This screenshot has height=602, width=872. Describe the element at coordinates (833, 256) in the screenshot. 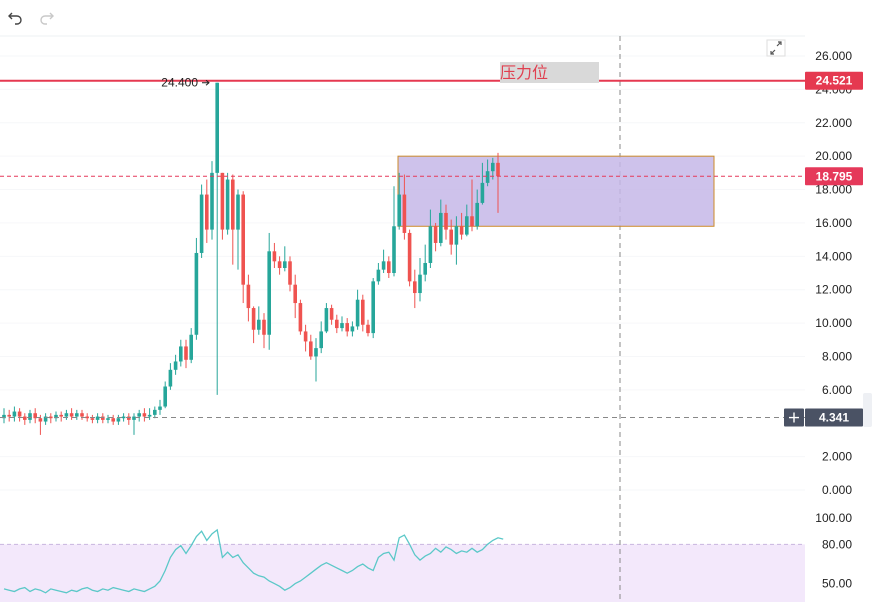

I see `price-tick-label: 14.000` at that location.